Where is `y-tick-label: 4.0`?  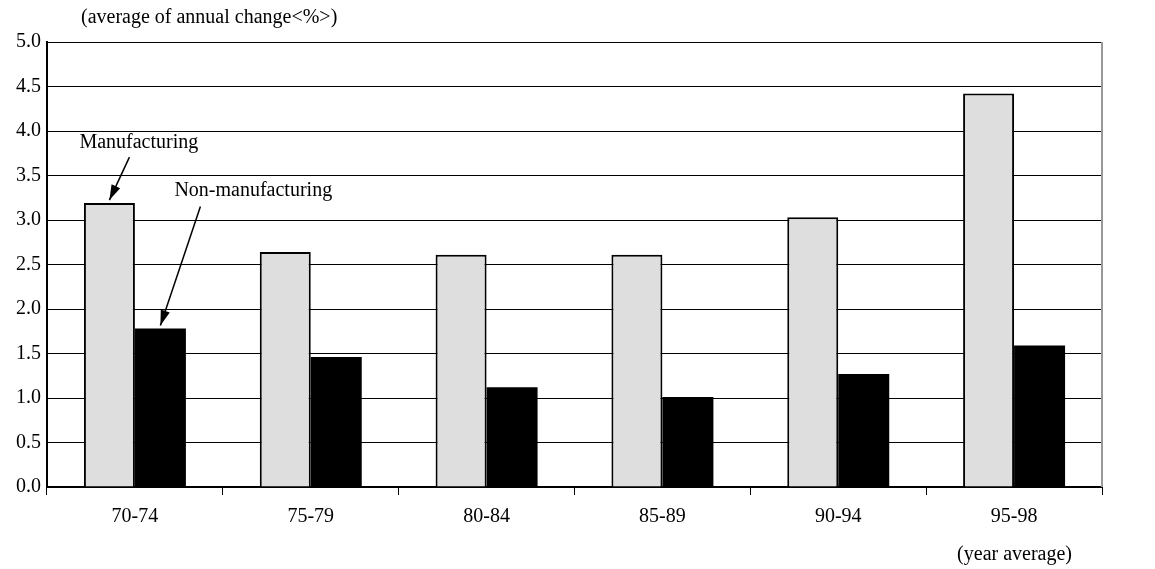 y-tick-label: 4.0 is located at coordinates (28, 129).